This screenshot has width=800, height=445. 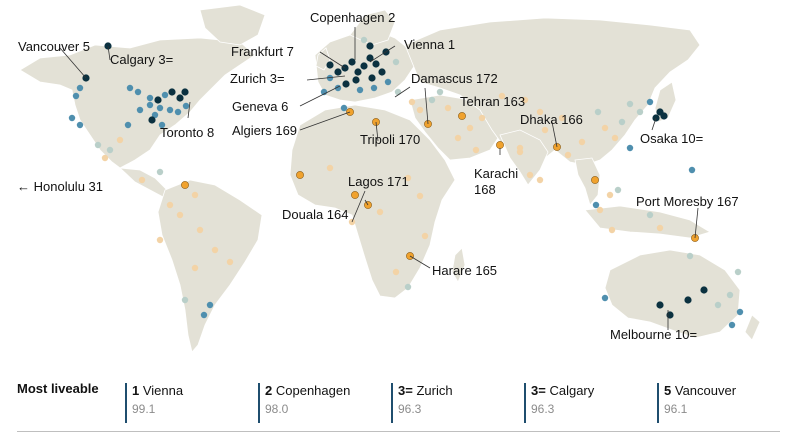 What do you see at coordinates (154, 403) in the screenshot?
I see `rank-item: 1 Vienna 99.1` at bounding box center [154, 403].